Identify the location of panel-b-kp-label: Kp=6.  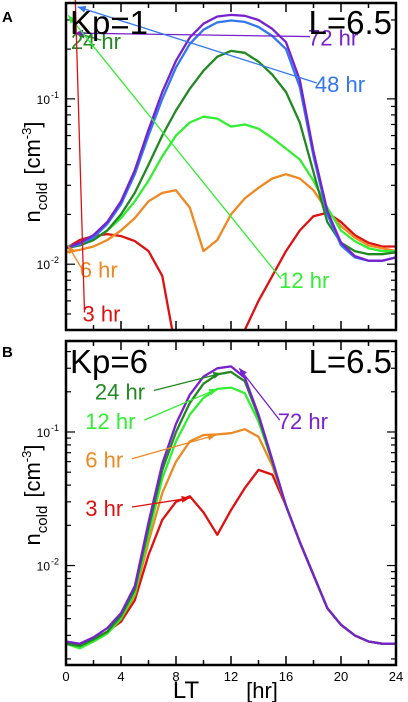
(109, 361).